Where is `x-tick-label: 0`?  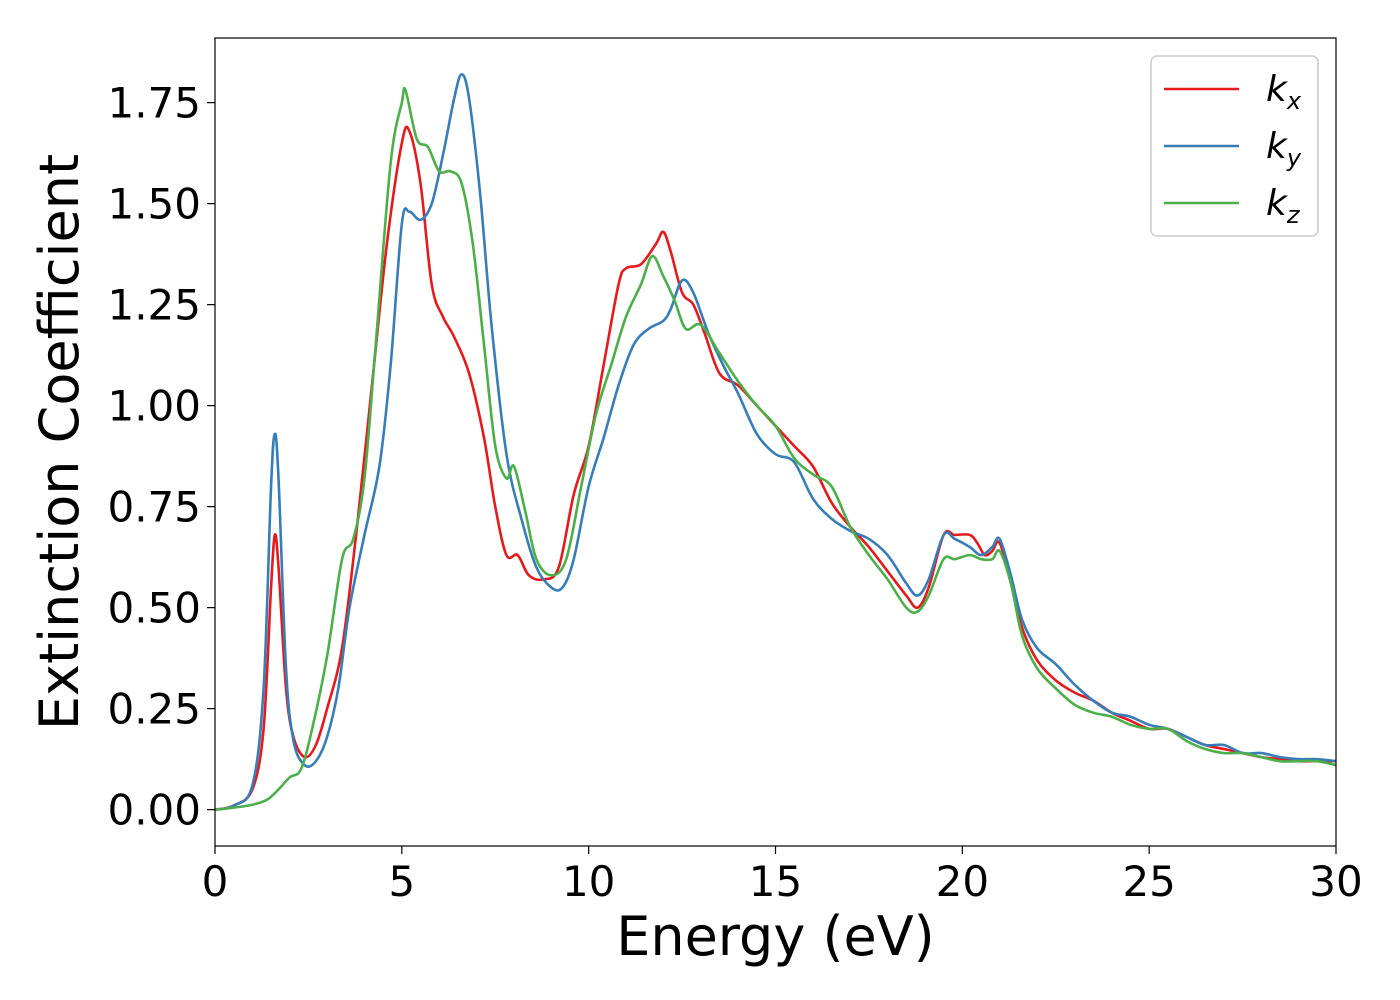 x-tick-label: 0 is located at coordinates (215, 881).